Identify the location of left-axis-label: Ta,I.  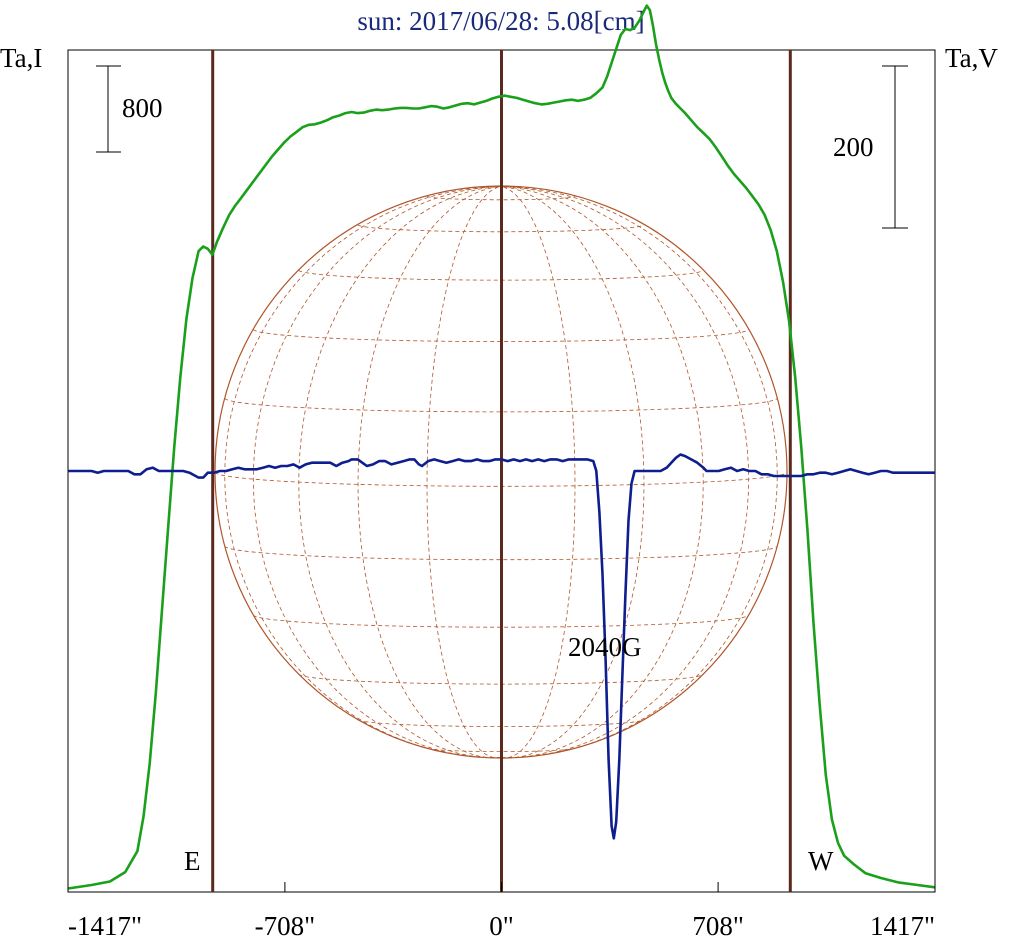
(21, 58).